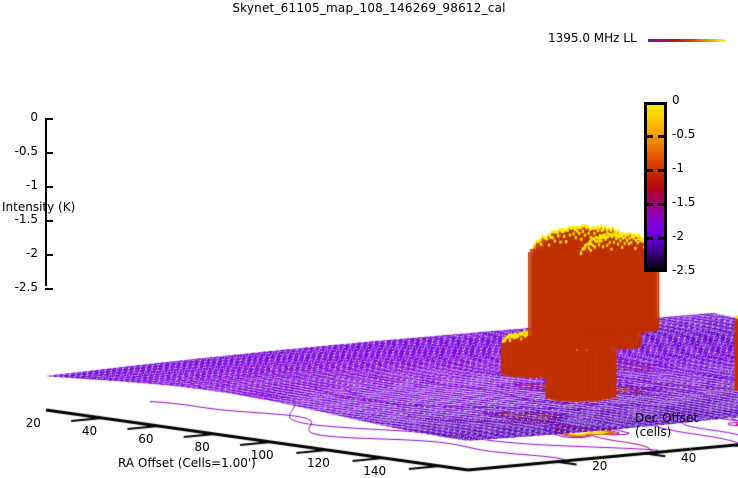  I want to click on z-axis-label: Intensity (K), so click(39, 207).